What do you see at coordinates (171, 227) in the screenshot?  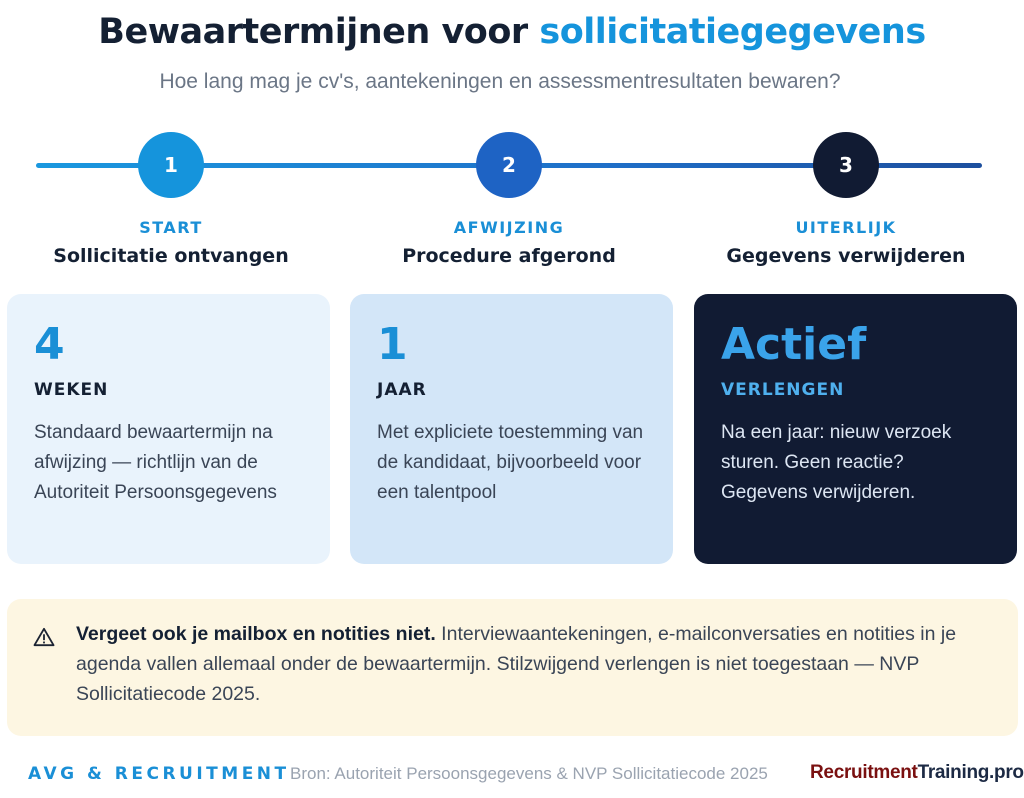 I see `step-1-kicker: START` at bounding box center [171, 227].